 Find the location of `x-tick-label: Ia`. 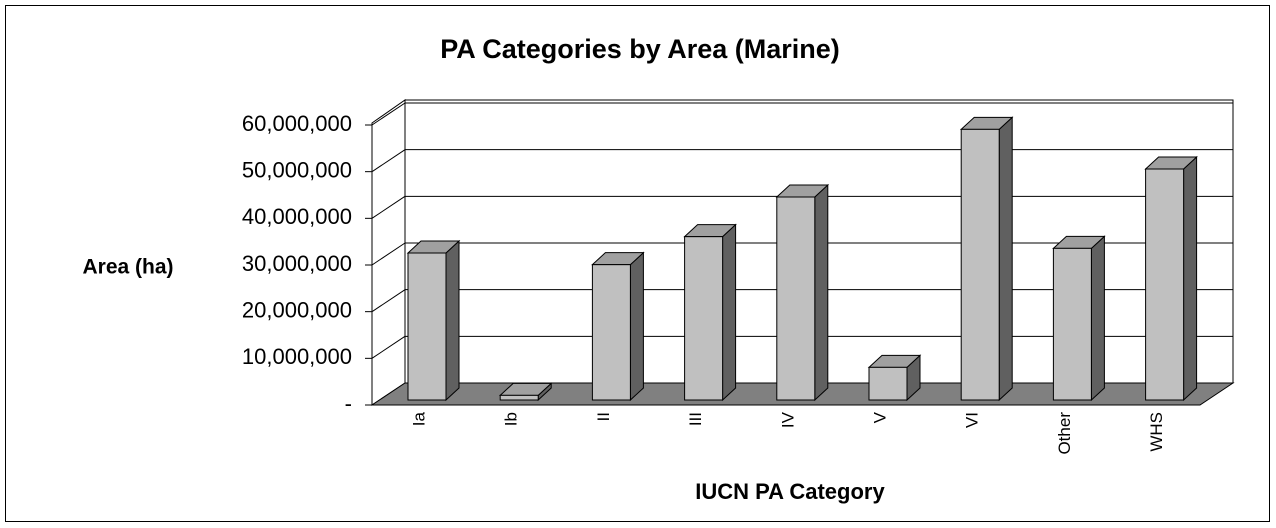

x-tick-label: Ia is located at coordinates (418, 418).